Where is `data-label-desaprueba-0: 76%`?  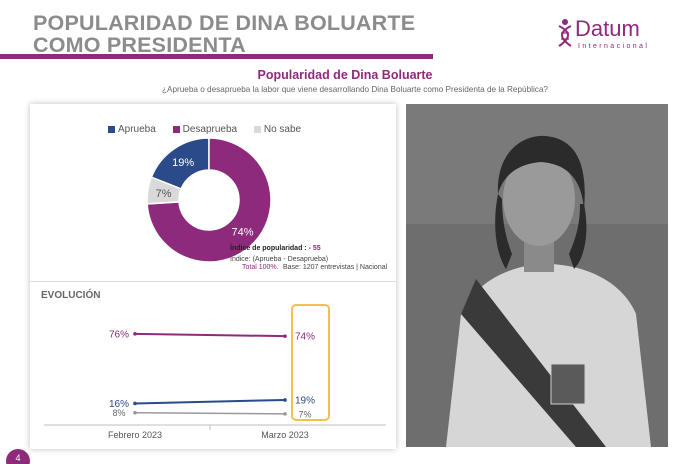 data-label-desaprueba-0: 76% is located at coordinates (119, 334).